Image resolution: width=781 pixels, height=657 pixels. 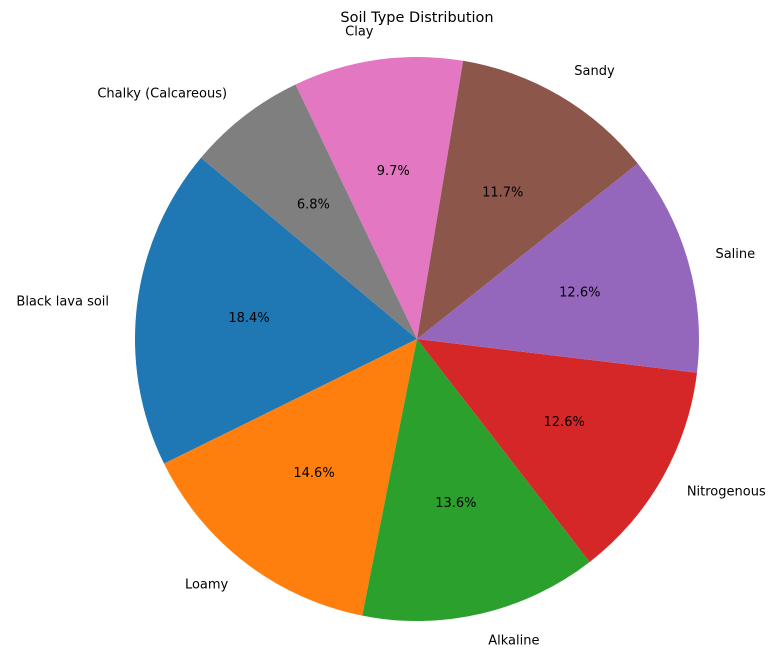 What do you see at coordinates (313, 473) in the screenshot?
I see `pct-label-loamy: 14.6%` at bounding box center [313, 473].